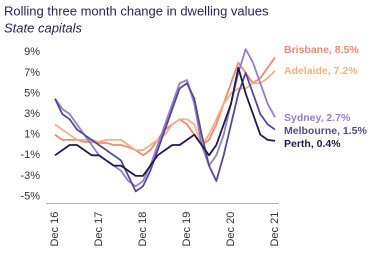 Image resolution: width=387 pixels, height=265 pixels. I want to click on legend-label: Adelaide, 7.2%, so click(321, 71).